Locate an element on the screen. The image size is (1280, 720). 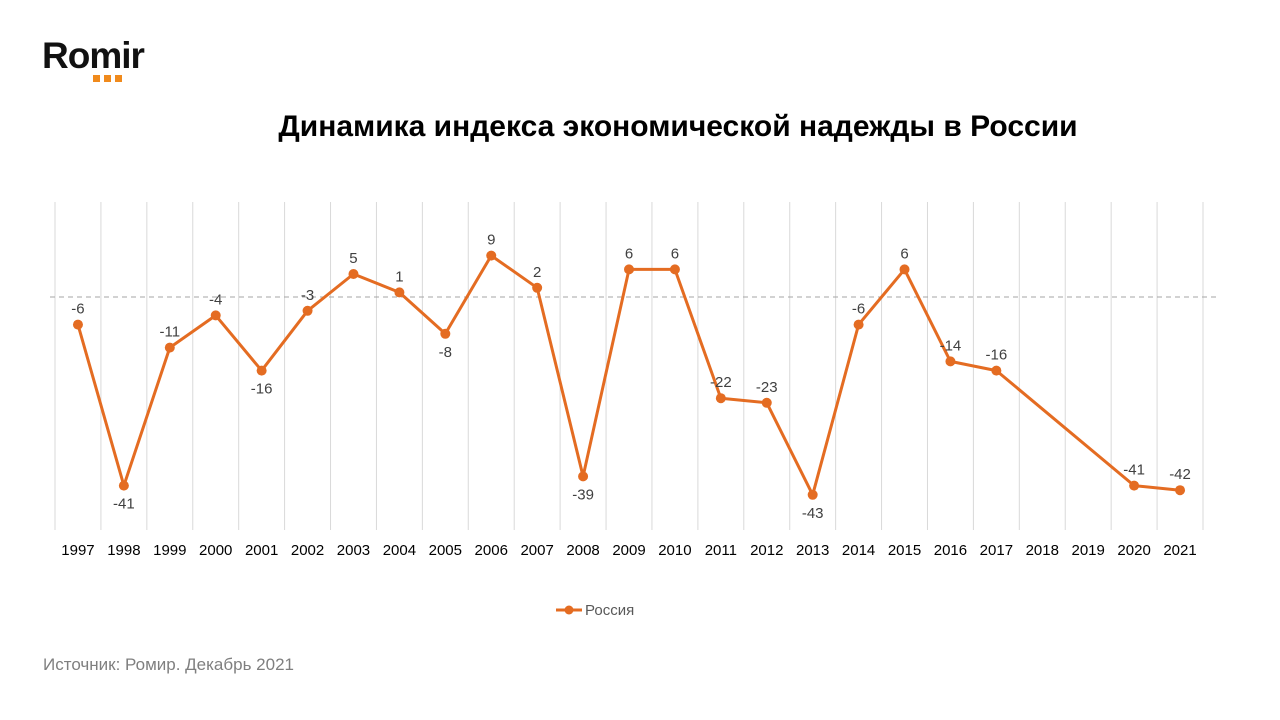
logo-dots is located at coordinates (107, 78).